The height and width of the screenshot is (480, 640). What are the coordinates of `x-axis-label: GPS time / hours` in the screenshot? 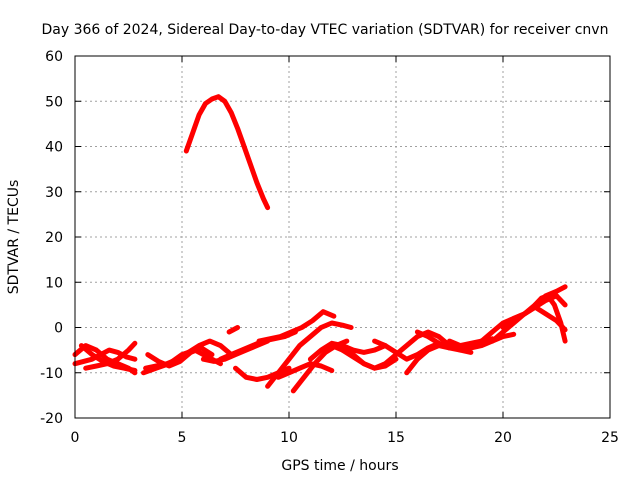 It's located at (339, 466).